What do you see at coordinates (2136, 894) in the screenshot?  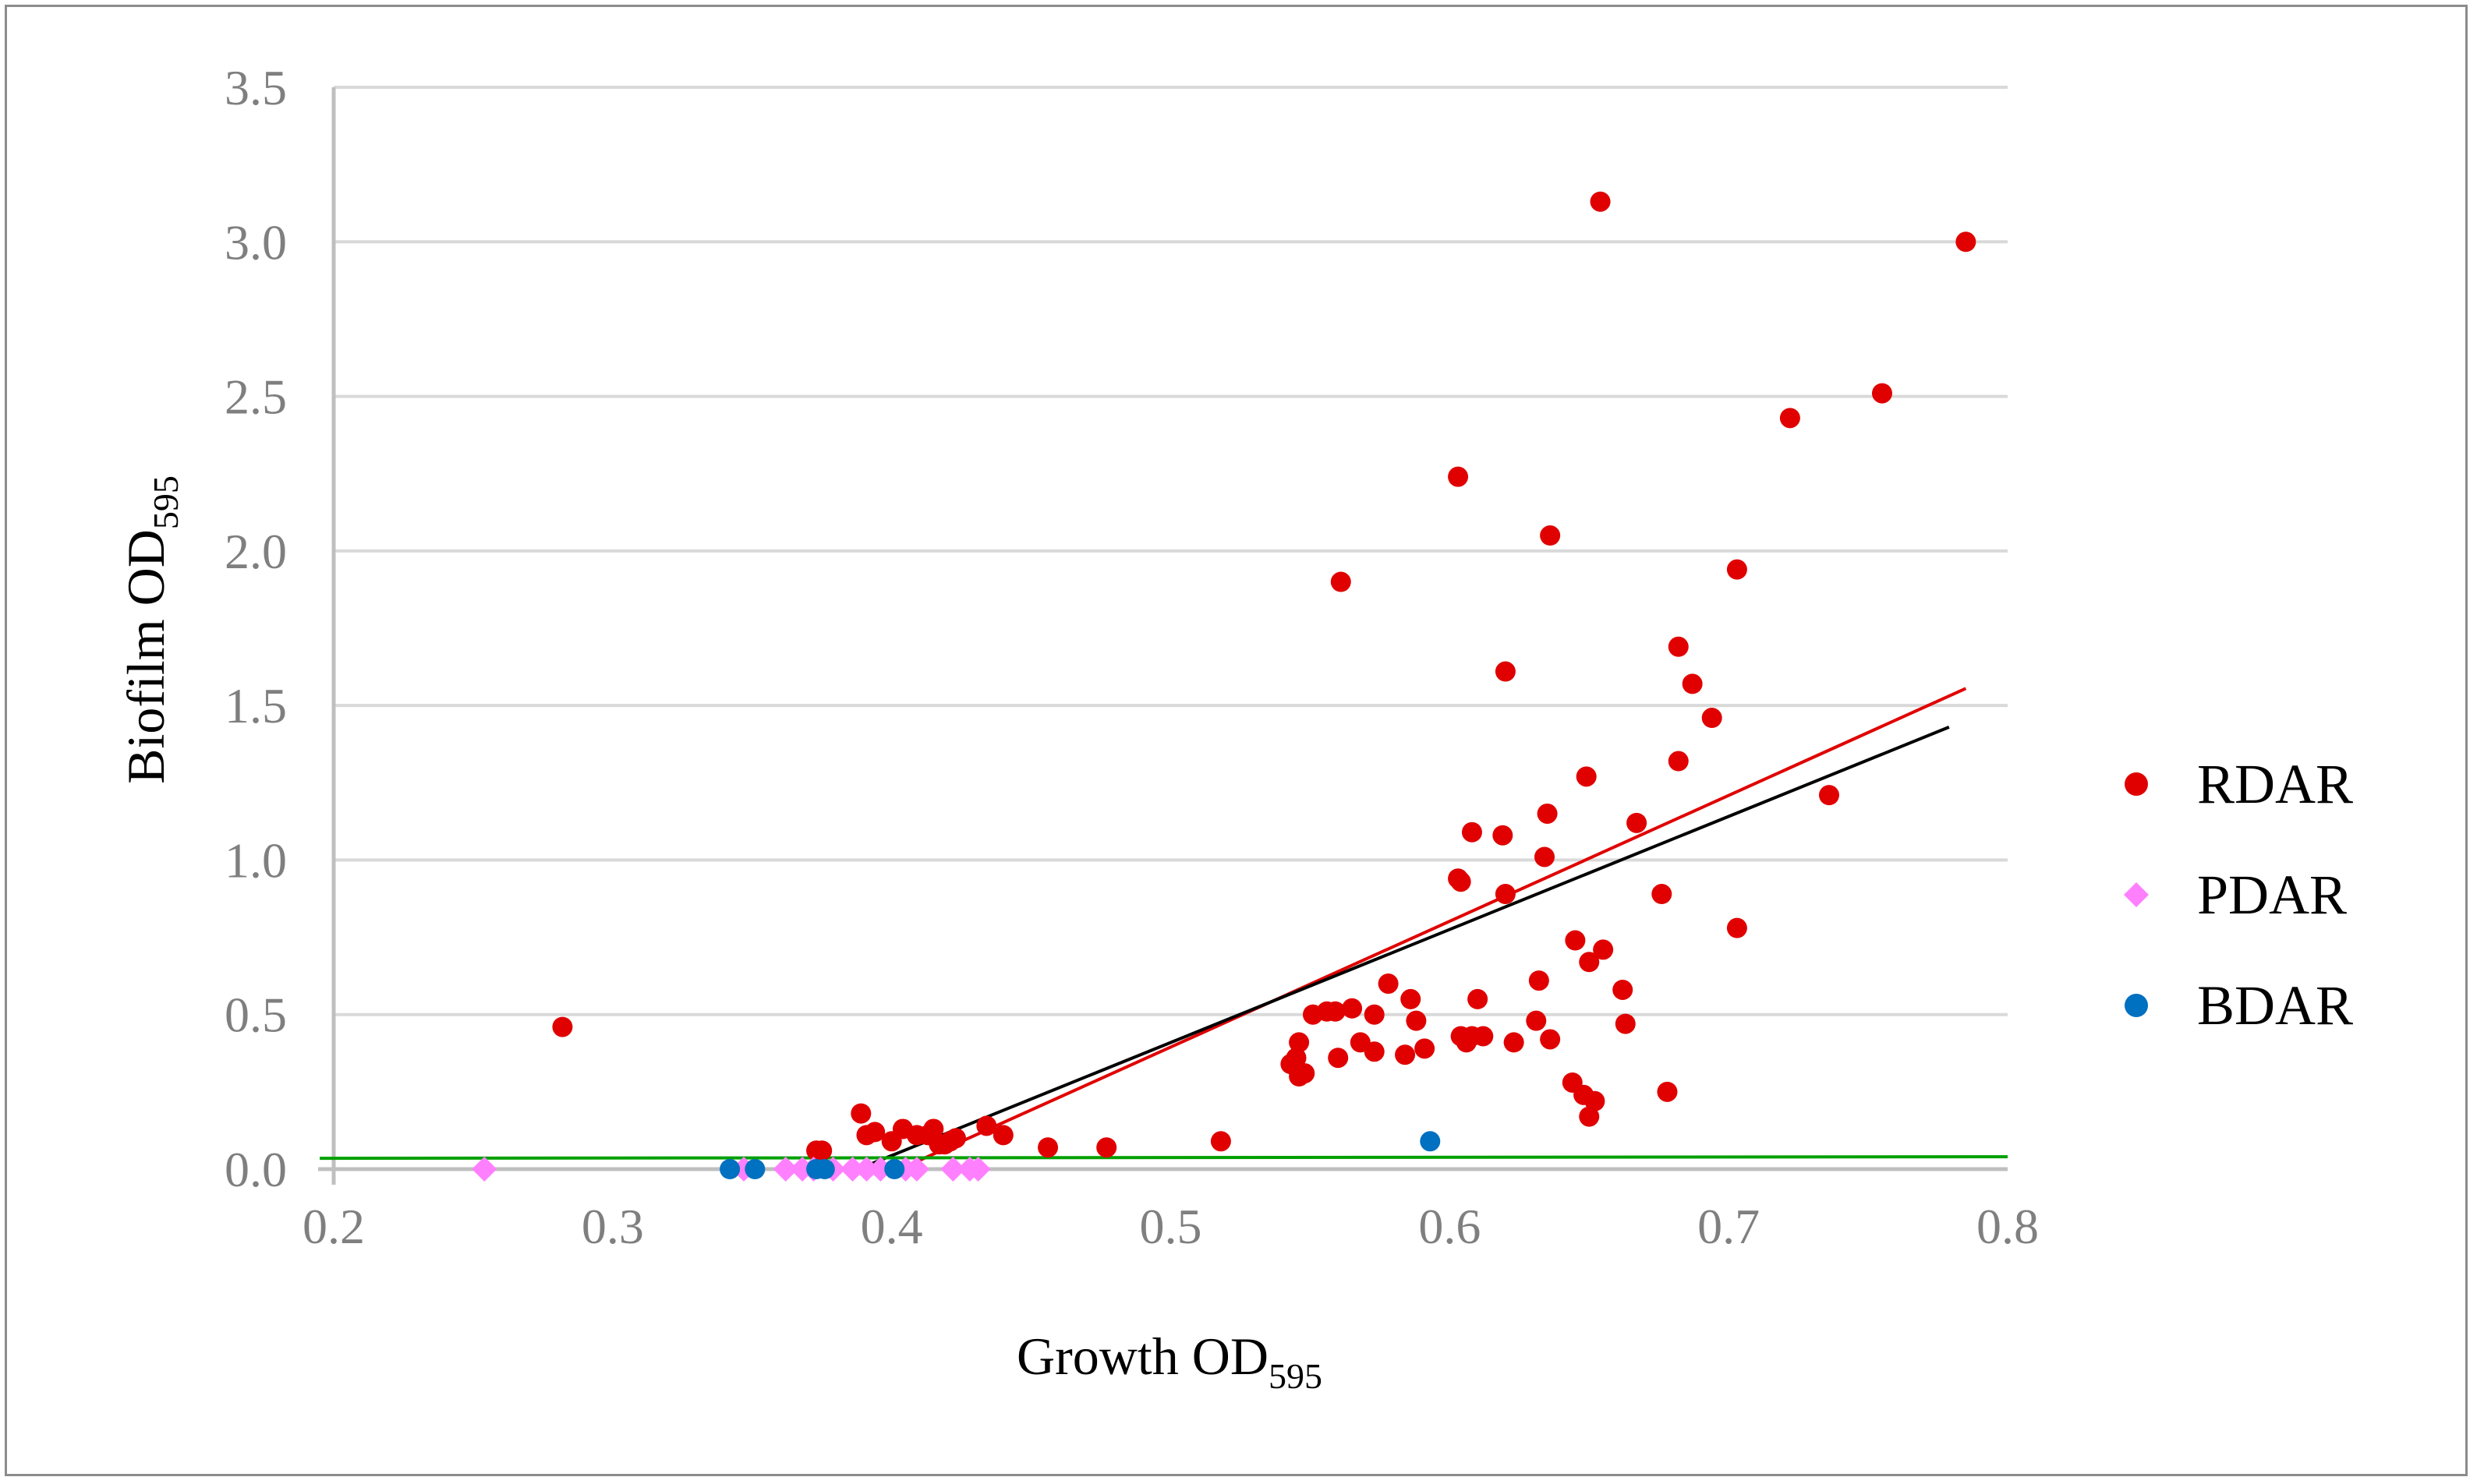 I see `legend-marker-pdar` at bounding box center [2136, 894].